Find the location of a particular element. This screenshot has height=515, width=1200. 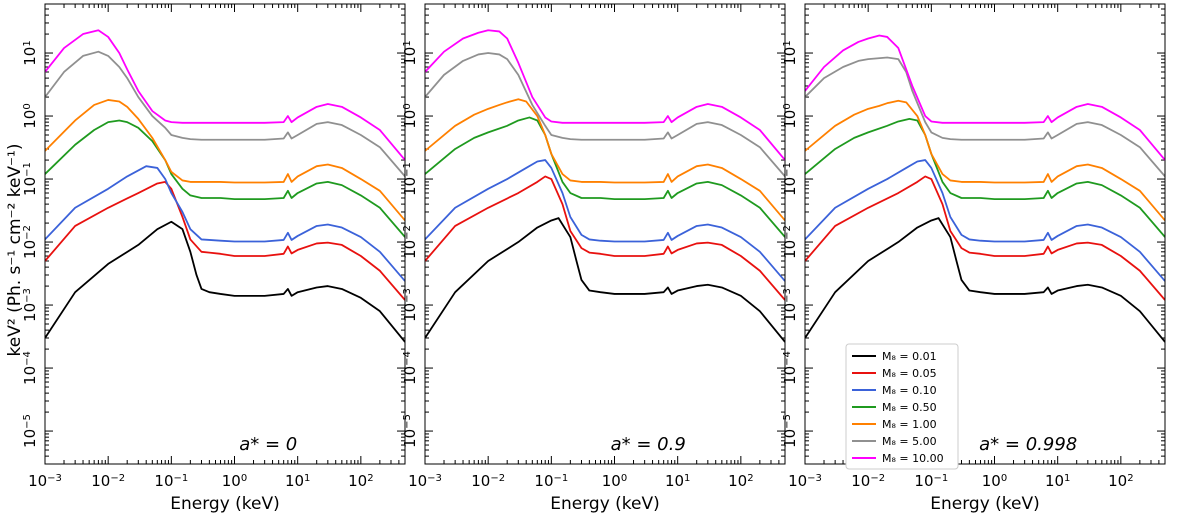

legend-box is located at coordinates (902, 406).